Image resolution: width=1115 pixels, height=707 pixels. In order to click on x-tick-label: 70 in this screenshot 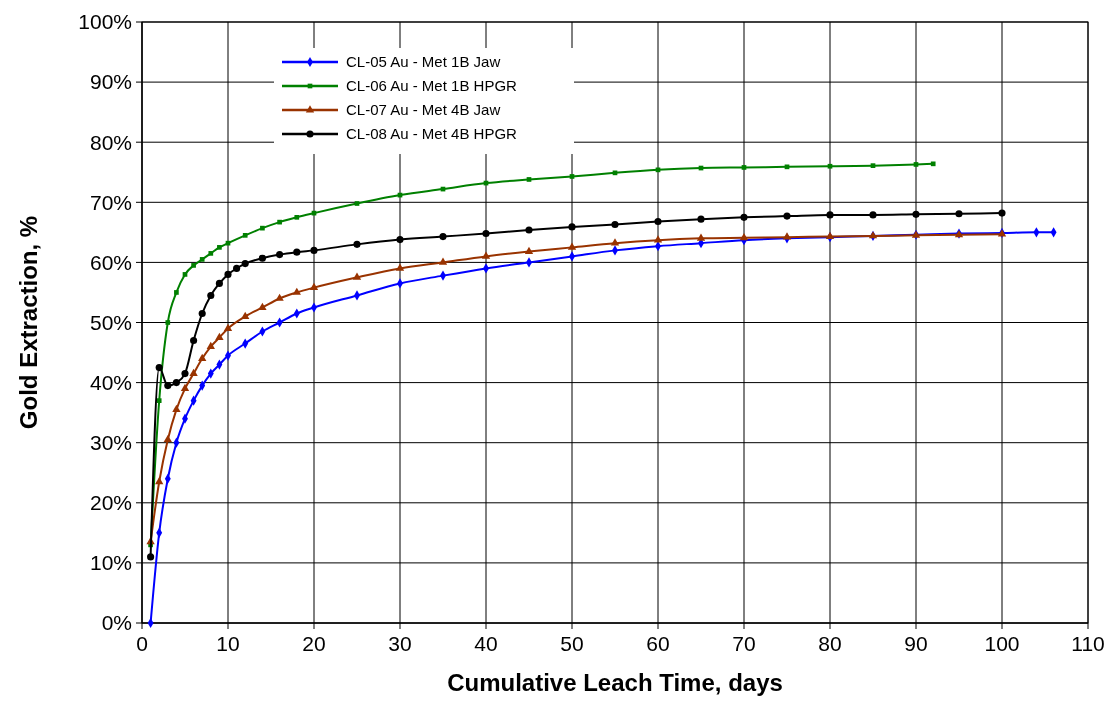, I will do `click(744, 643)`.